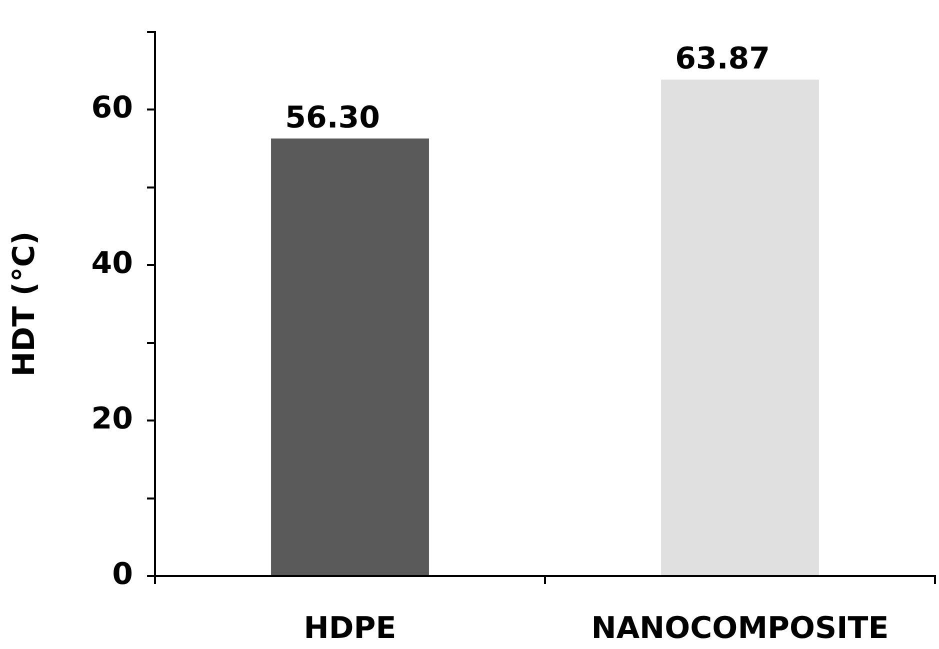  I want to click on y-axis-title: HDT (°C), so click(24, 304).